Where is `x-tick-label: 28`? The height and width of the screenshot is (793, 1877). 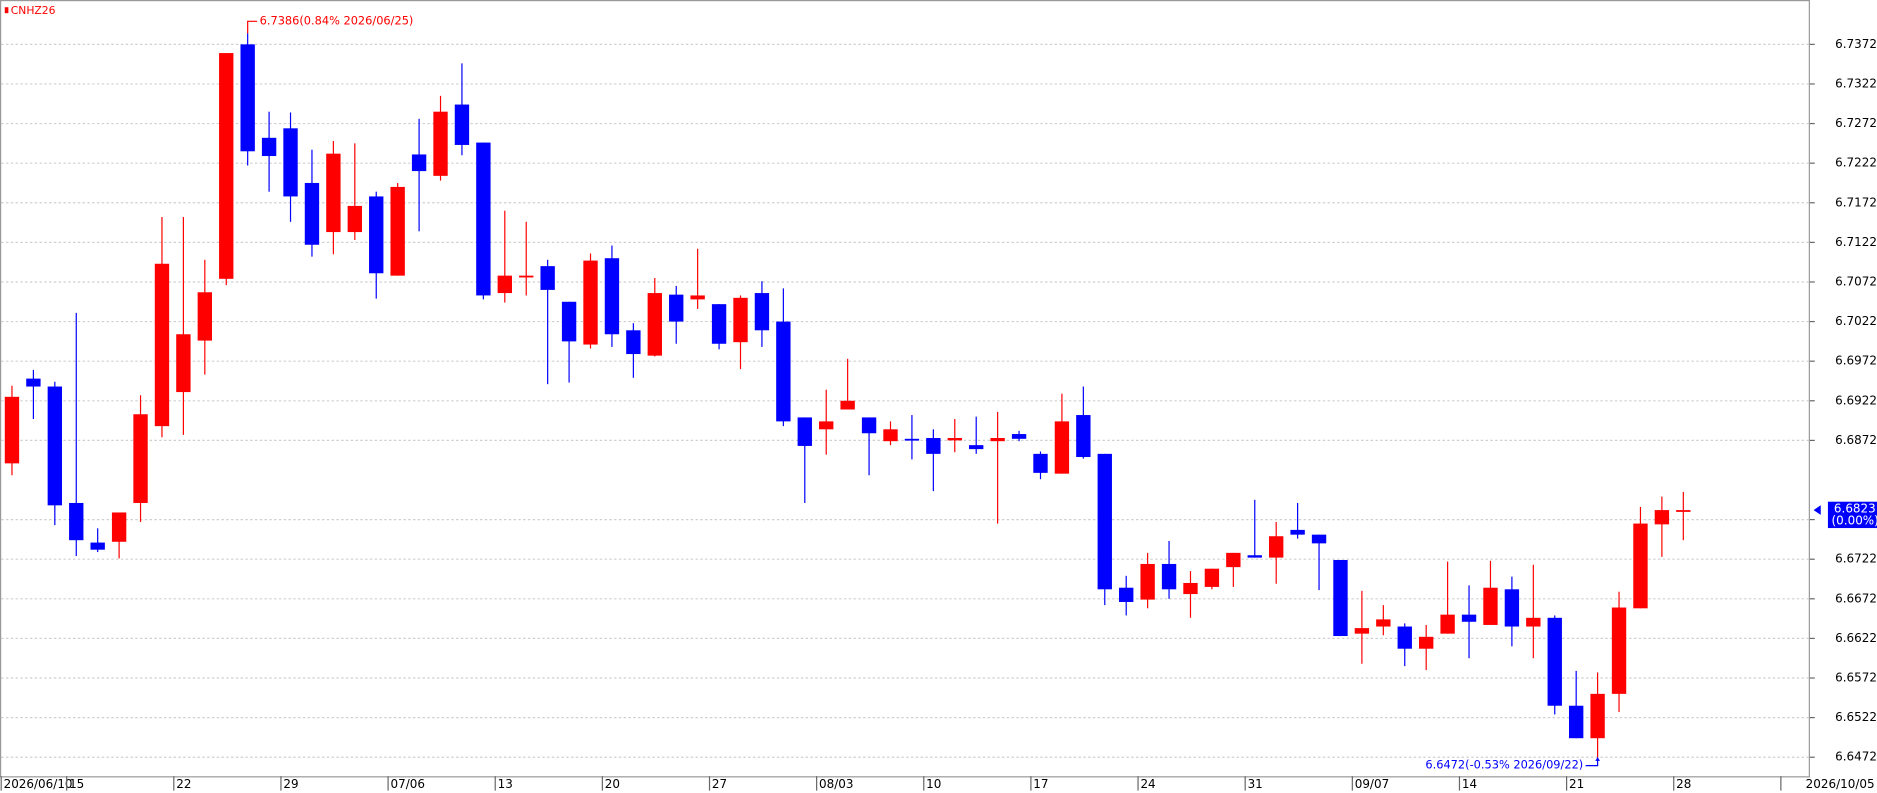
x-tick-label: 28 is located at coordinates (1683, 784).